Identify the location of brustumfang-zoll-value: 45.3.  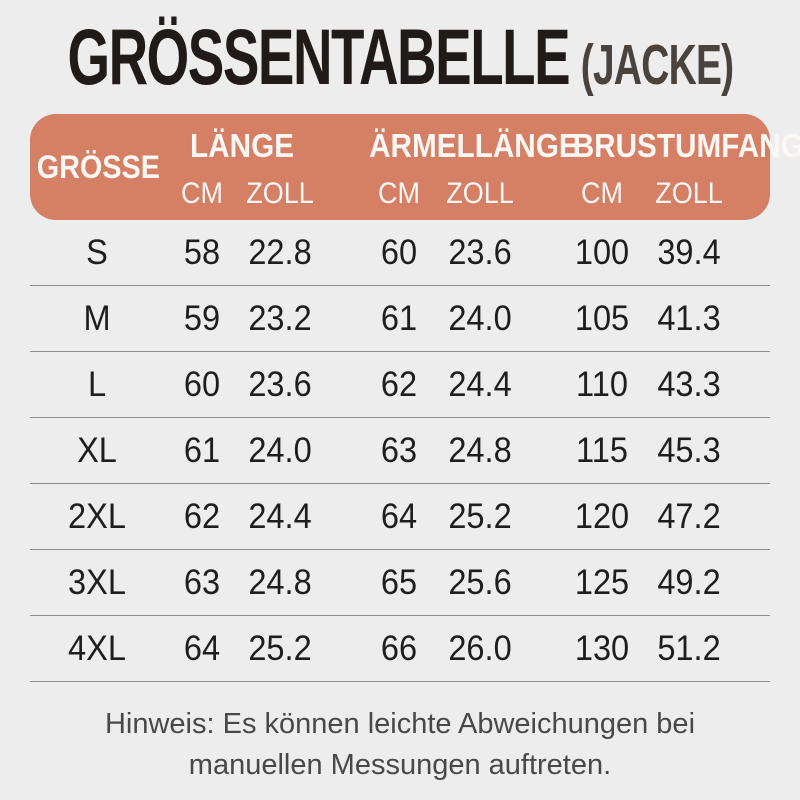
(689, 450).